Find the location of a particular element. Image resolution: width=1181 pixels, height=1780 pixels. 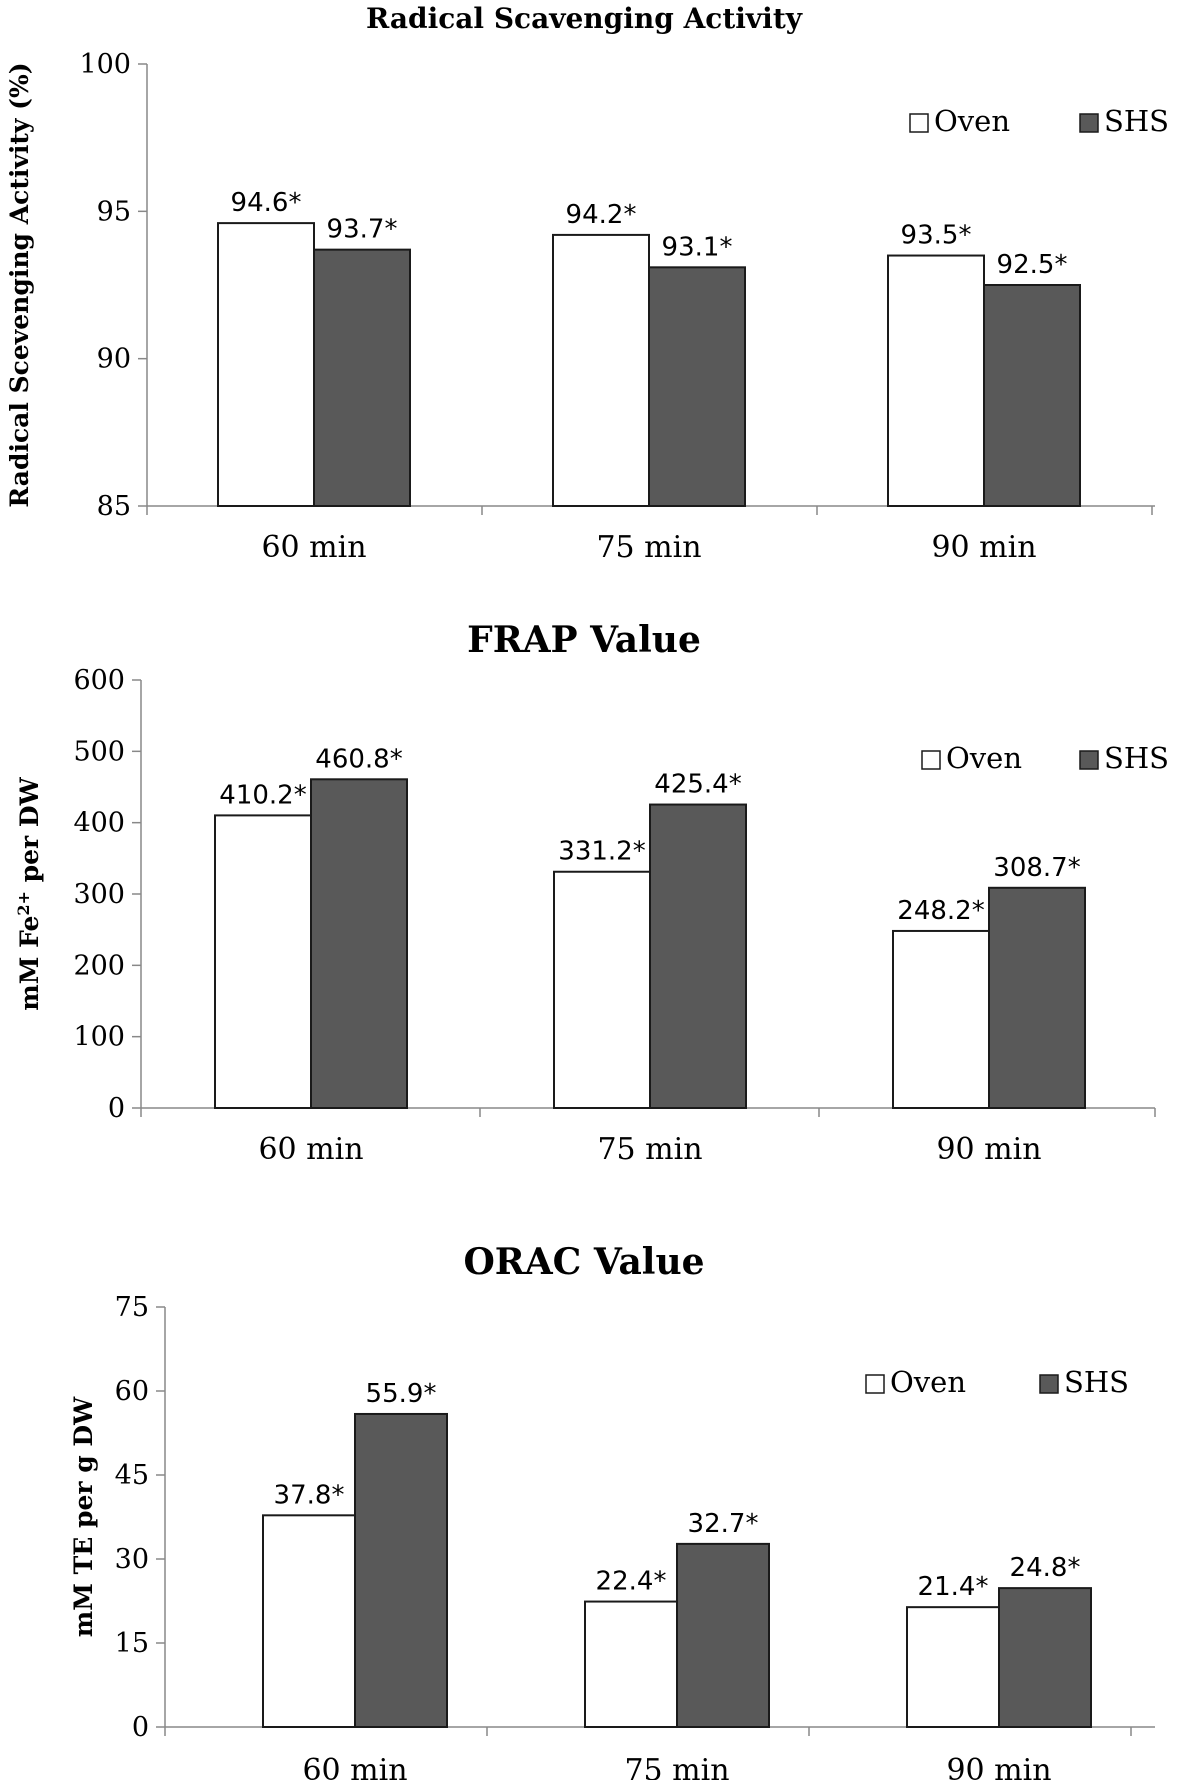

y-axis-label-main: Radical Scevenging Activity (%) is located at coordinates (19, 284).